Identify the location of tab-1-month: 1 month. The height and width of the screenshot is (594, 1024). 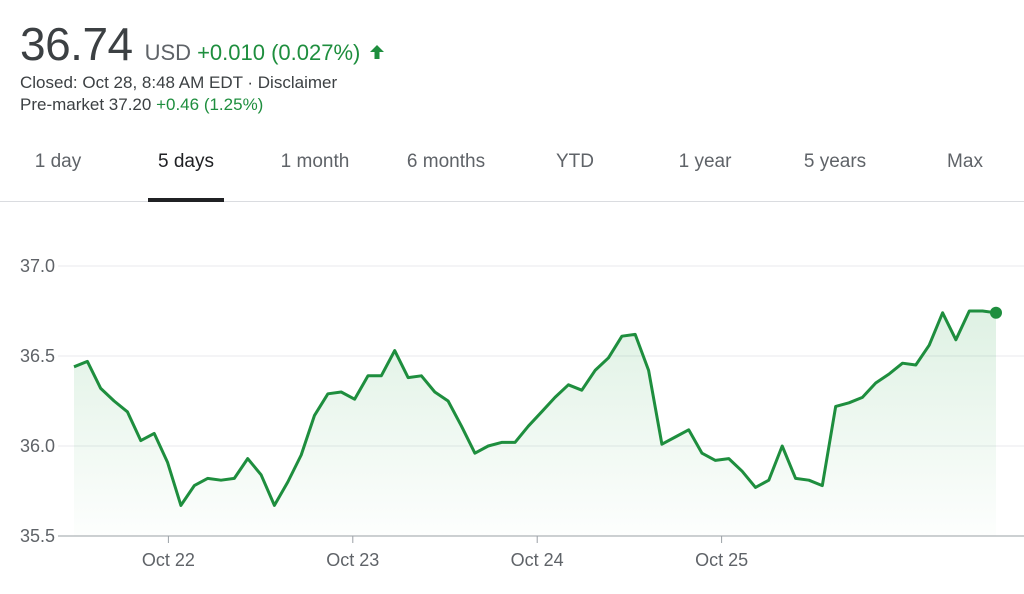
(315, 161).